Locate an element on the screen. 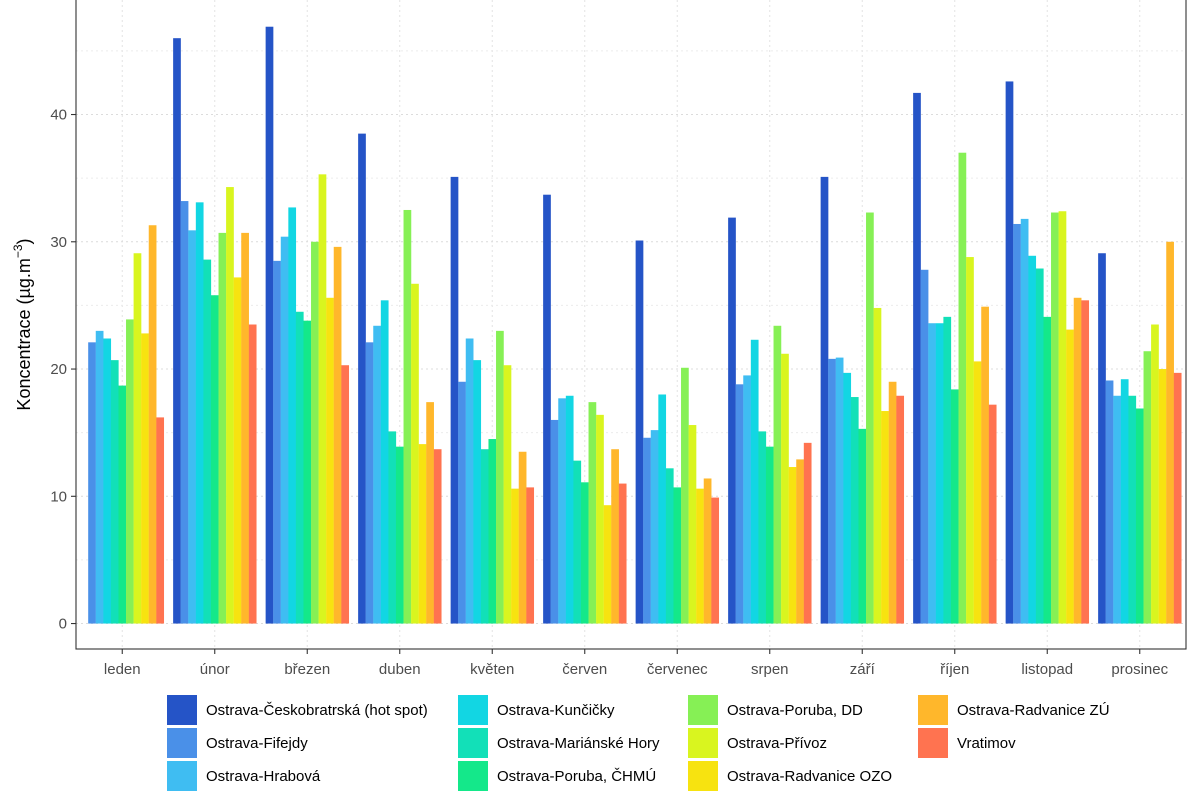 This screenshot has width=1192, height=798. y-axis-title: Koncentrace (µg.m−3) is located at coordinates (22, 324).